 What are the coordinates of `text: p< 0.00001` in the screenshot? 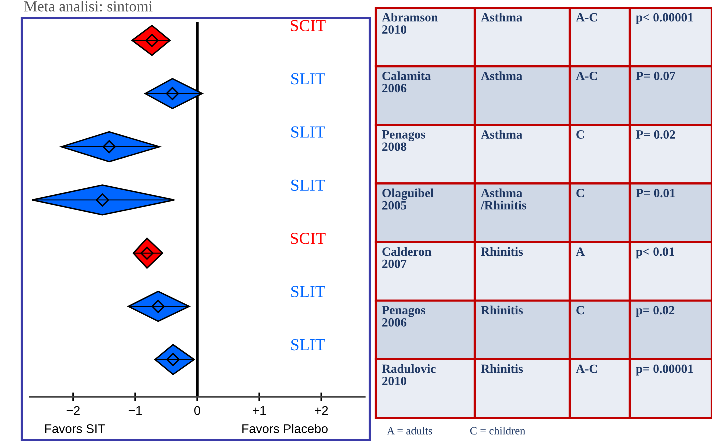 It's located at (665, 18).